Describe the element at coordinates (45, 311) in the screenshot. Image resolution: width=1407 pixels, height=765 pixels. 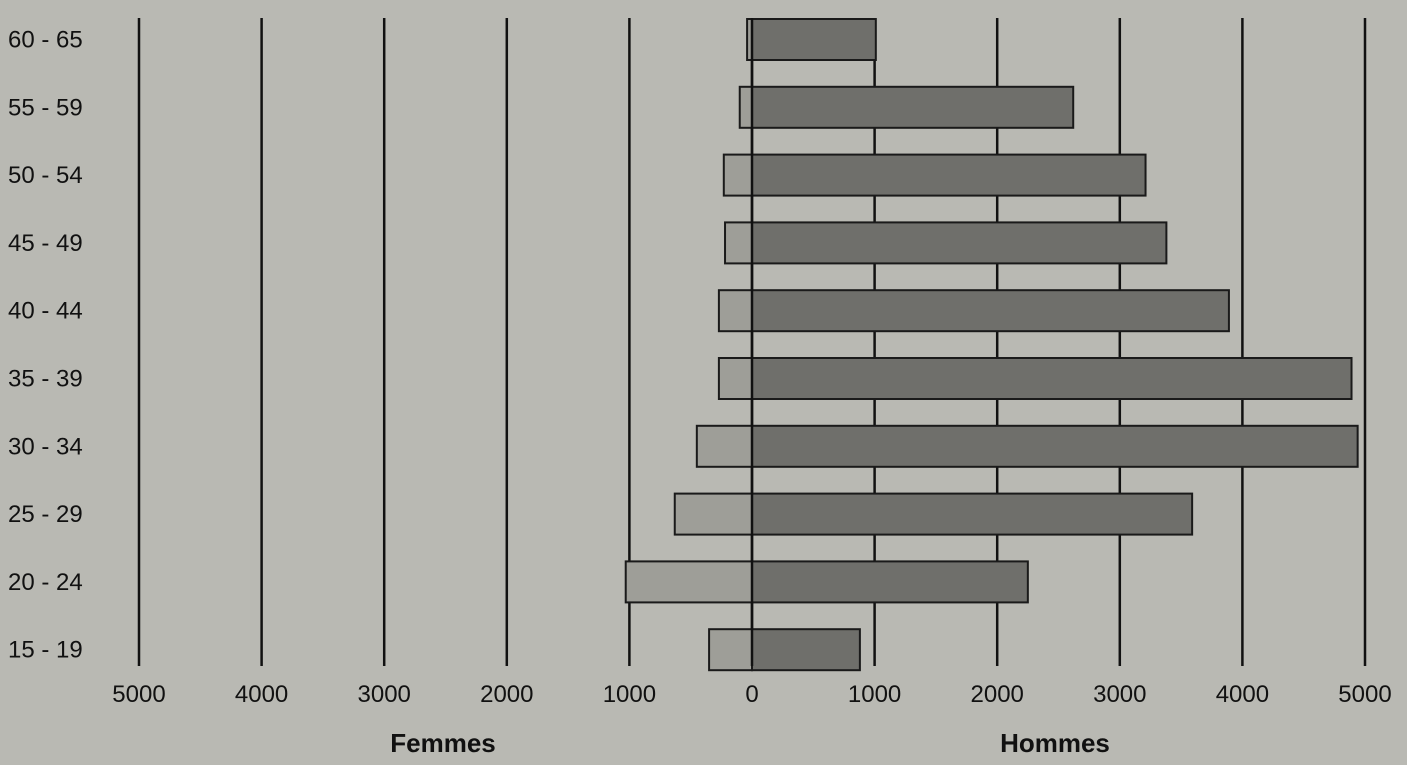
I see `category-label: 40 - 44` at that location.